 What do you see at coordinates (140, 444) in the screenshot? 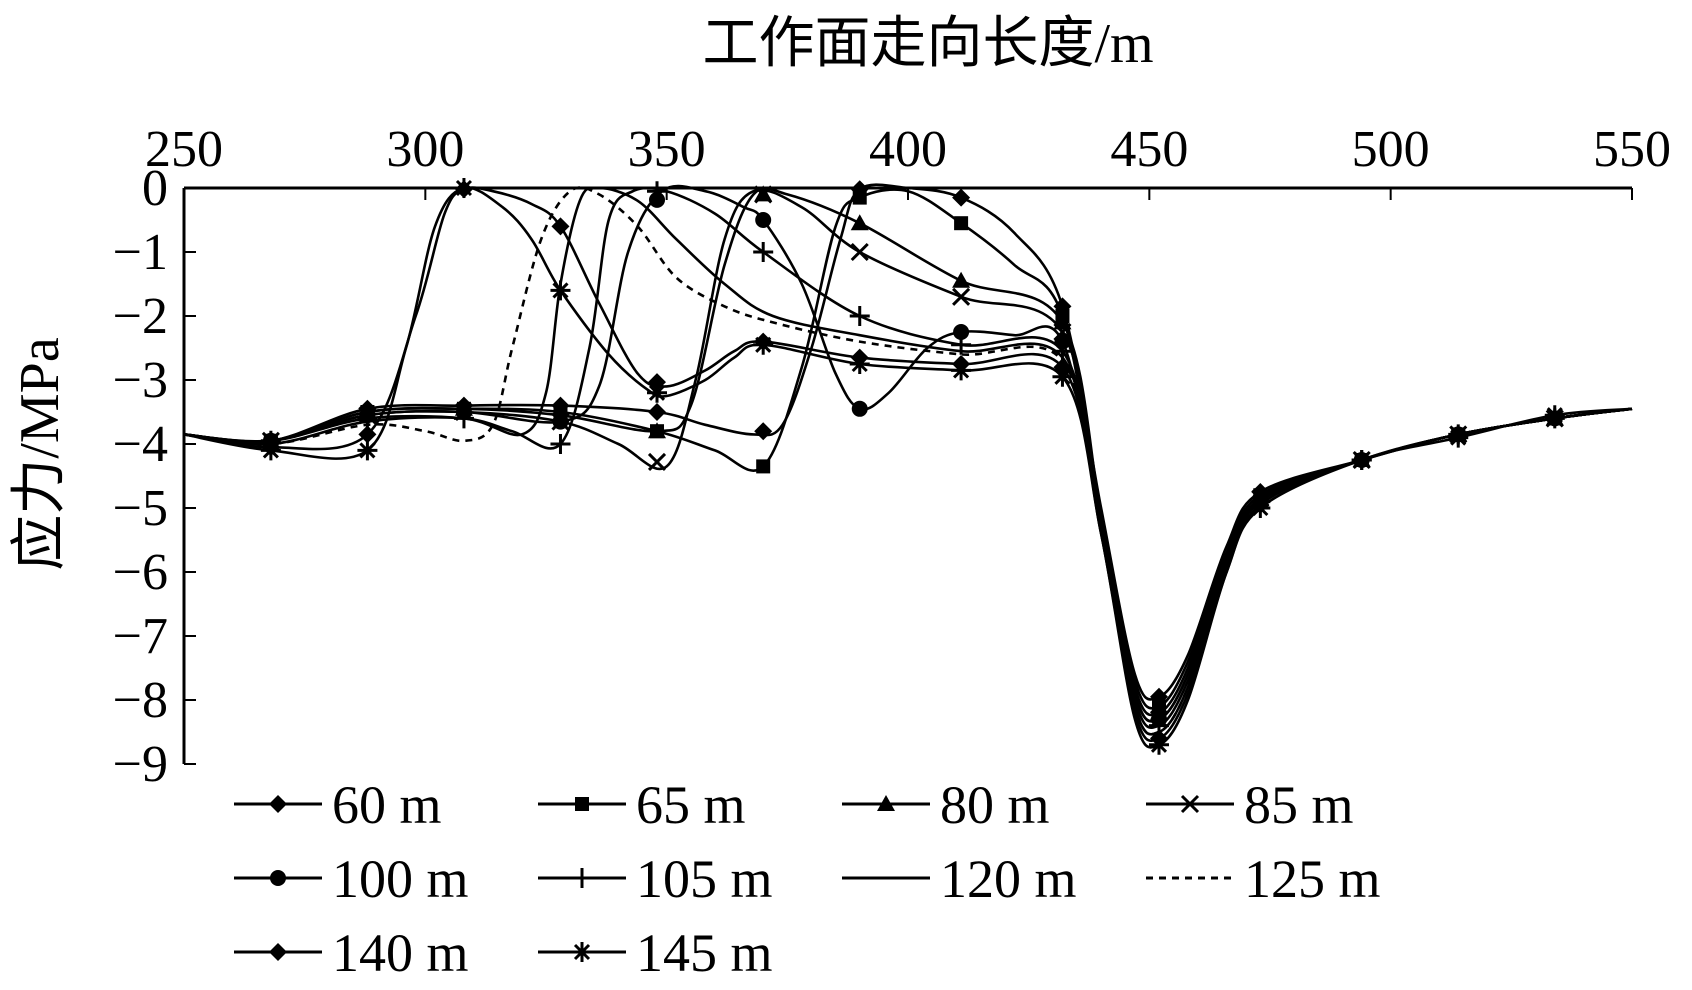
I see `y-tick-label: −4` at bounding box center [140, 444].